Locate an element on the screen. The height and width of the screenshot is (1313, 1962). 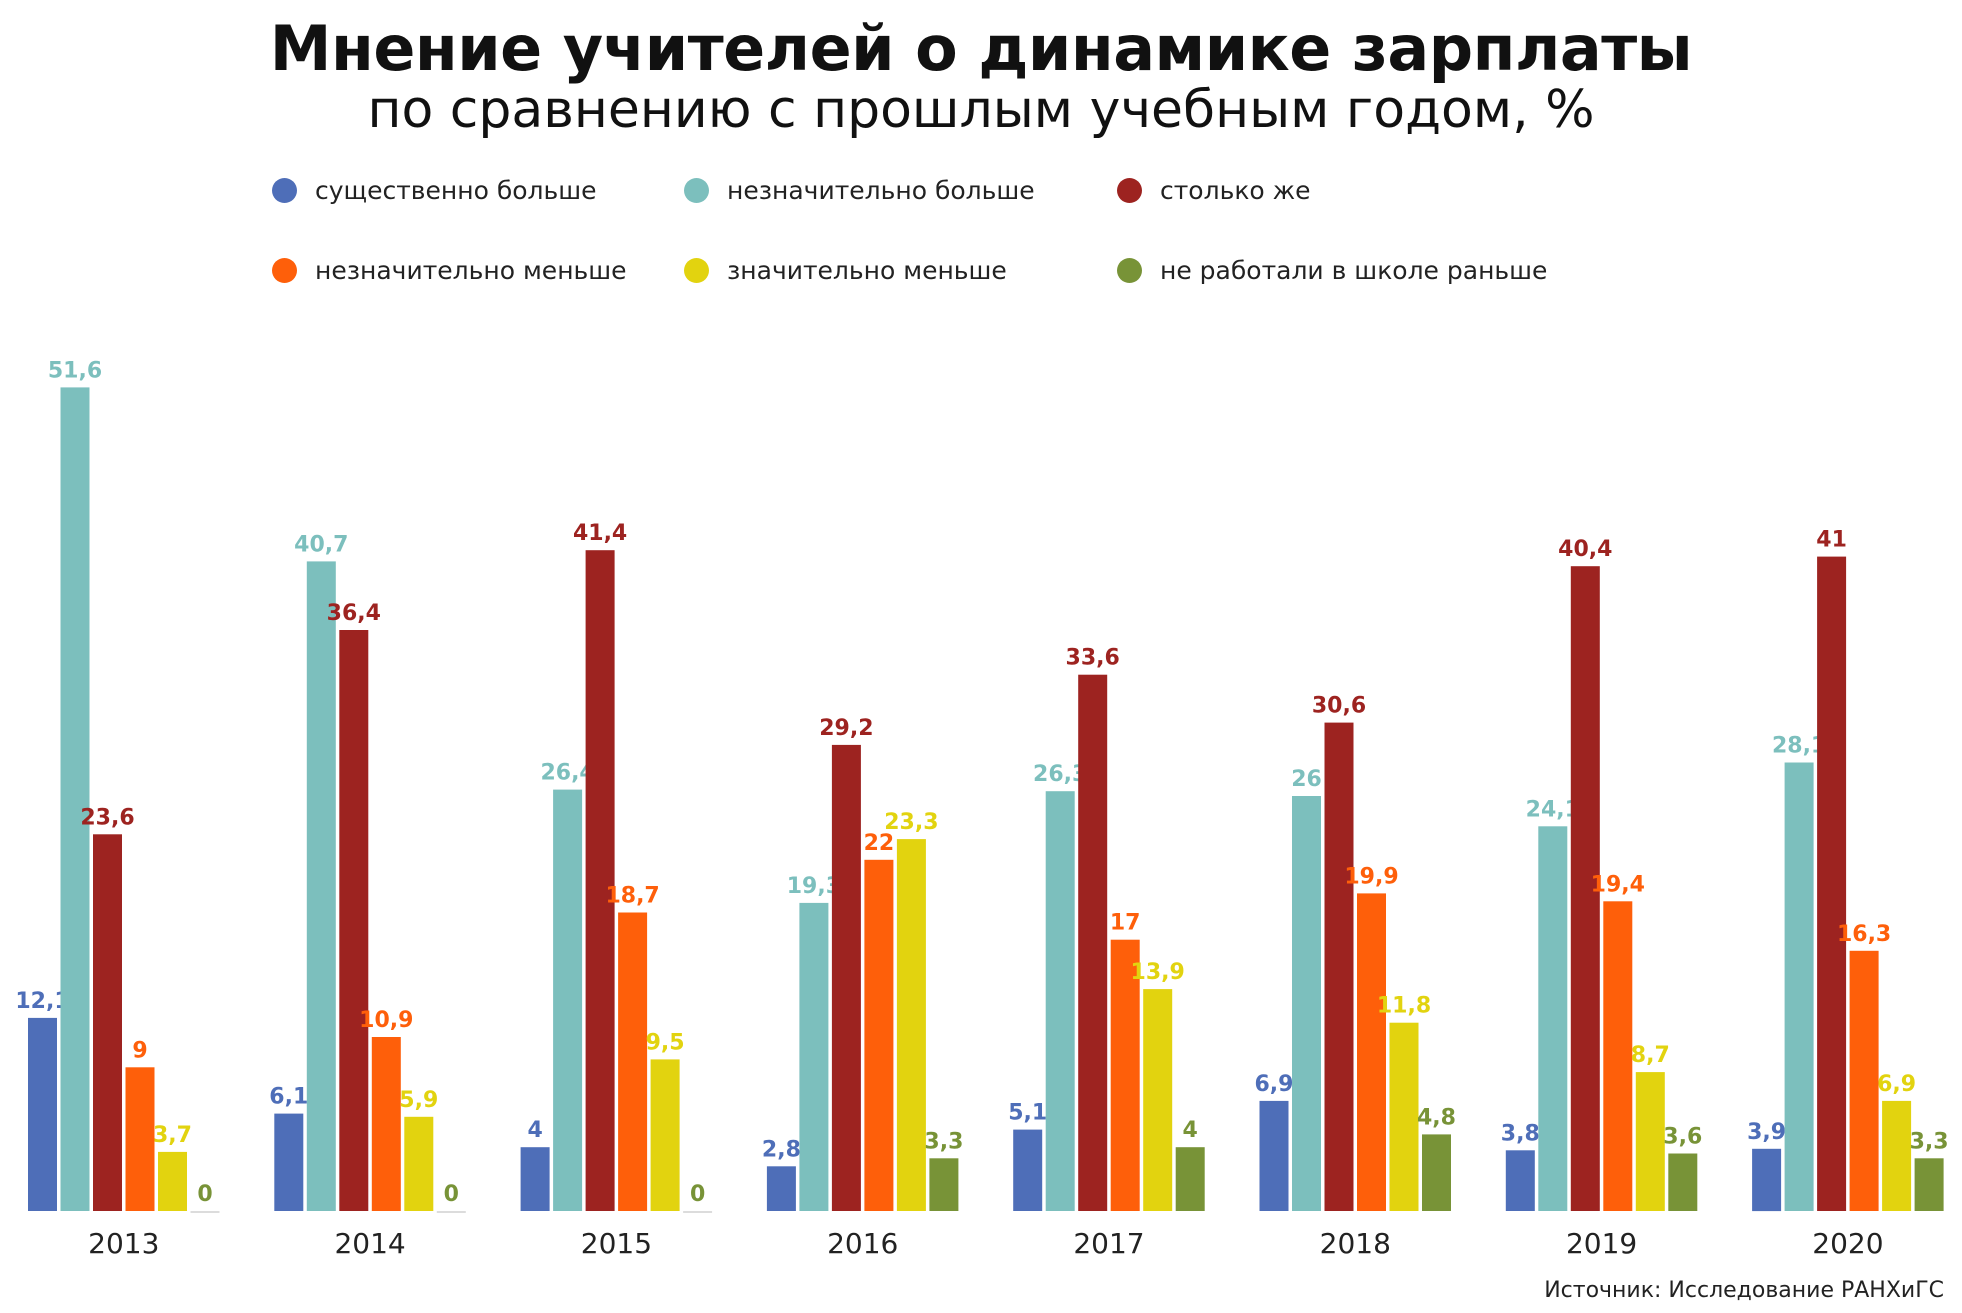
data-label: 3,6 is located at coordinates (1682, 1137).